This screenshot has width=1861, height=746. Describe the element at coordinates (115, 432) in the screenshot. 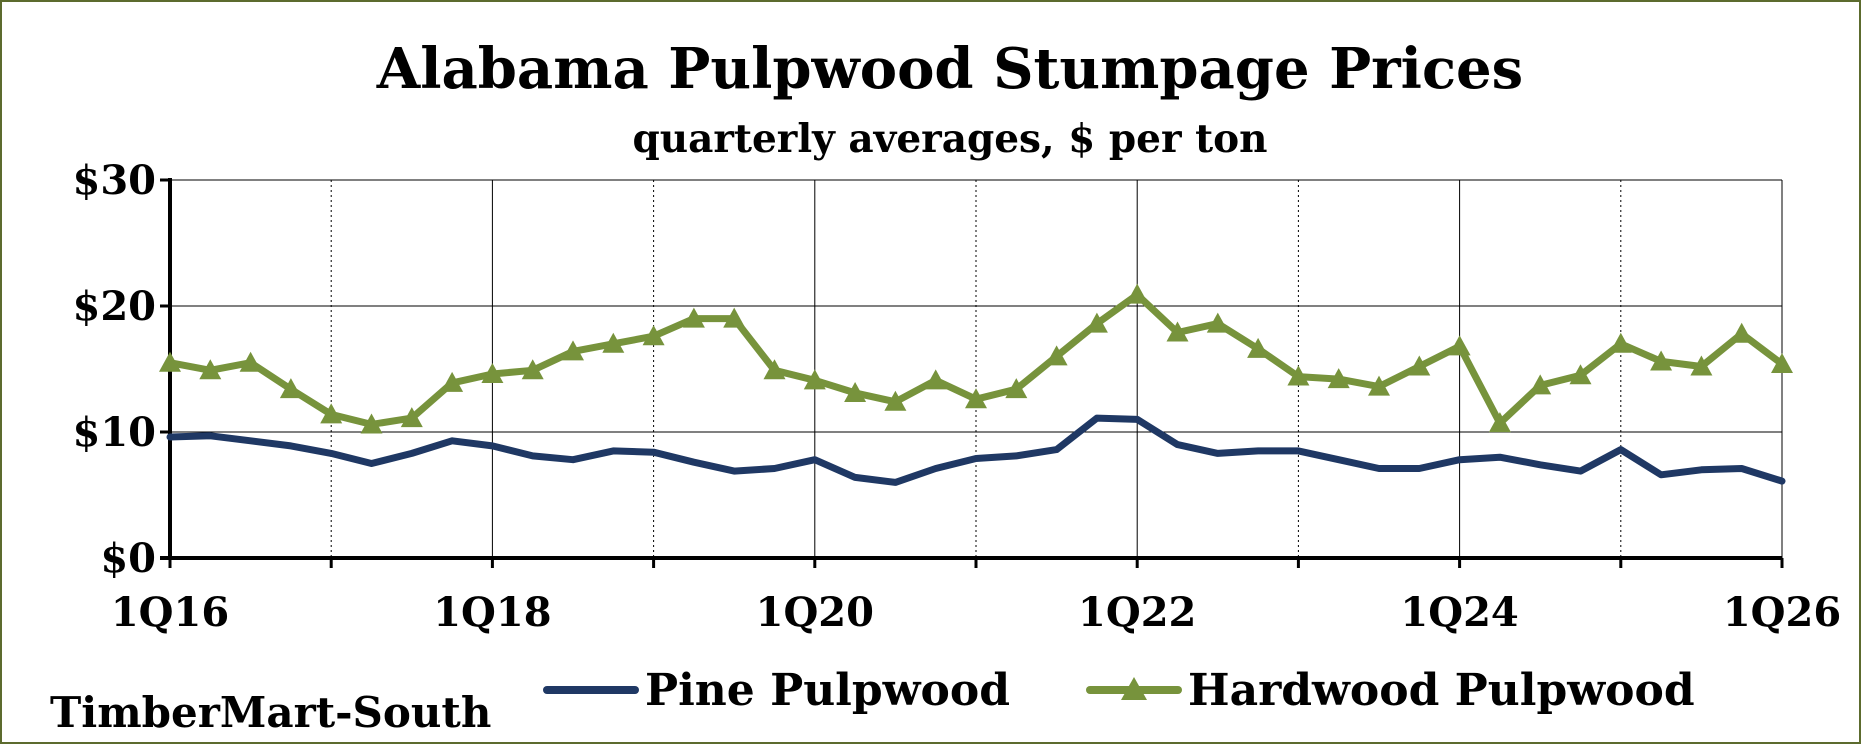

I see `y-tick-label: $10` at that location.